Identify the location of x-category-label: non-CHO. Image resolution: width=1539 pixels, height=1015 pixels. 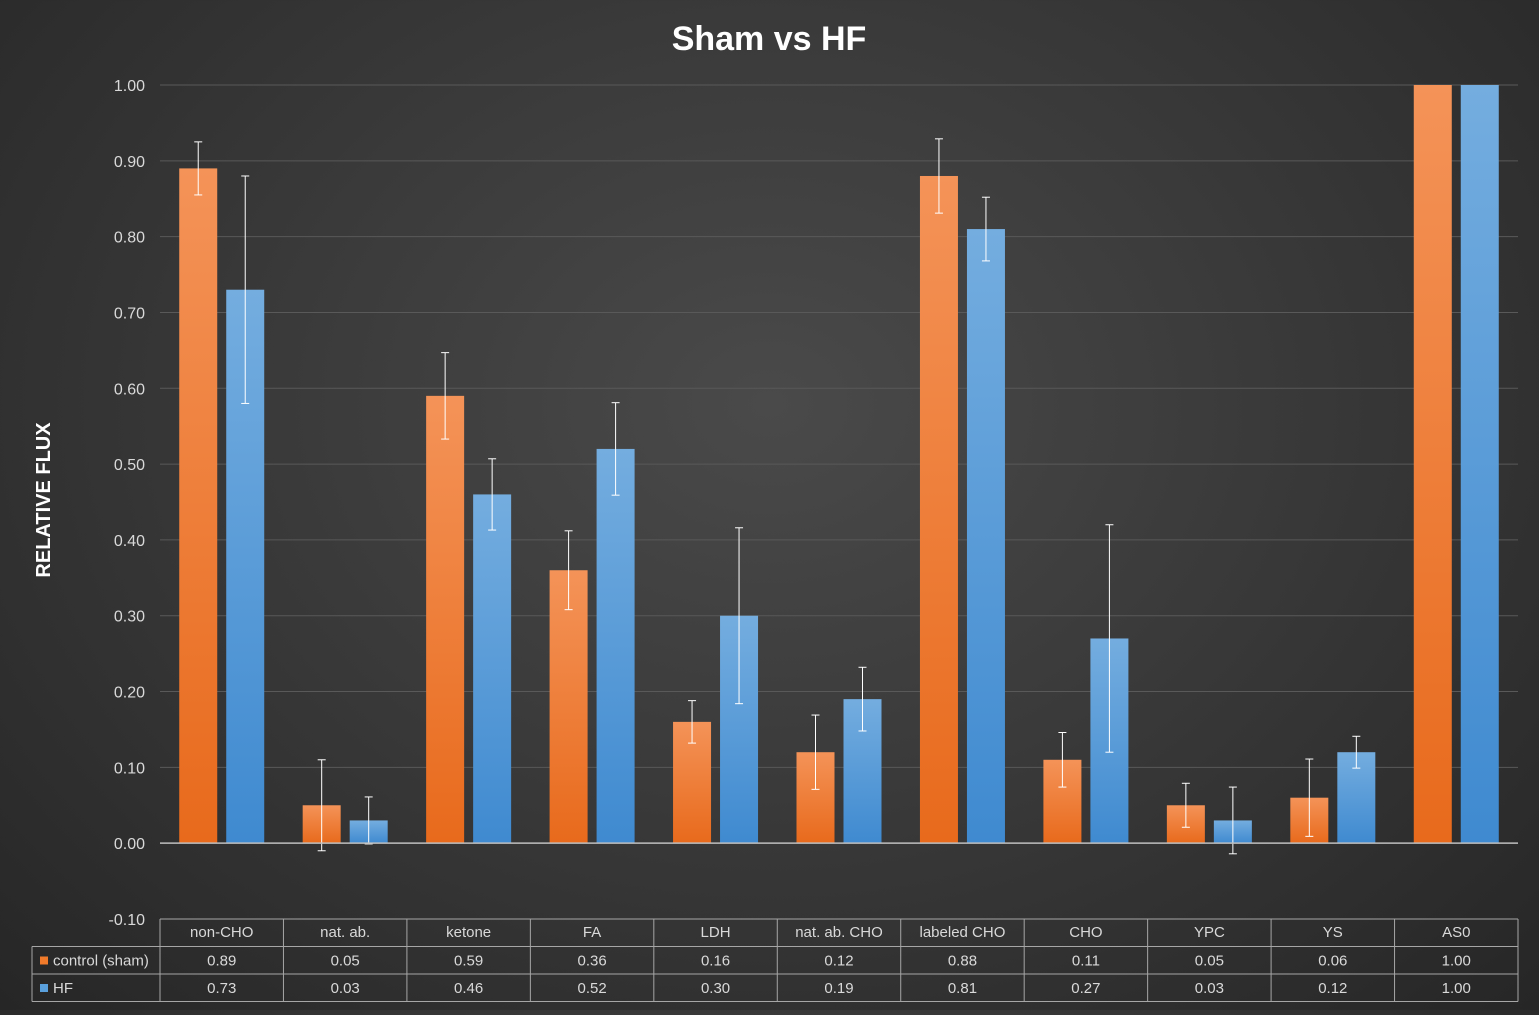
(221, 932).